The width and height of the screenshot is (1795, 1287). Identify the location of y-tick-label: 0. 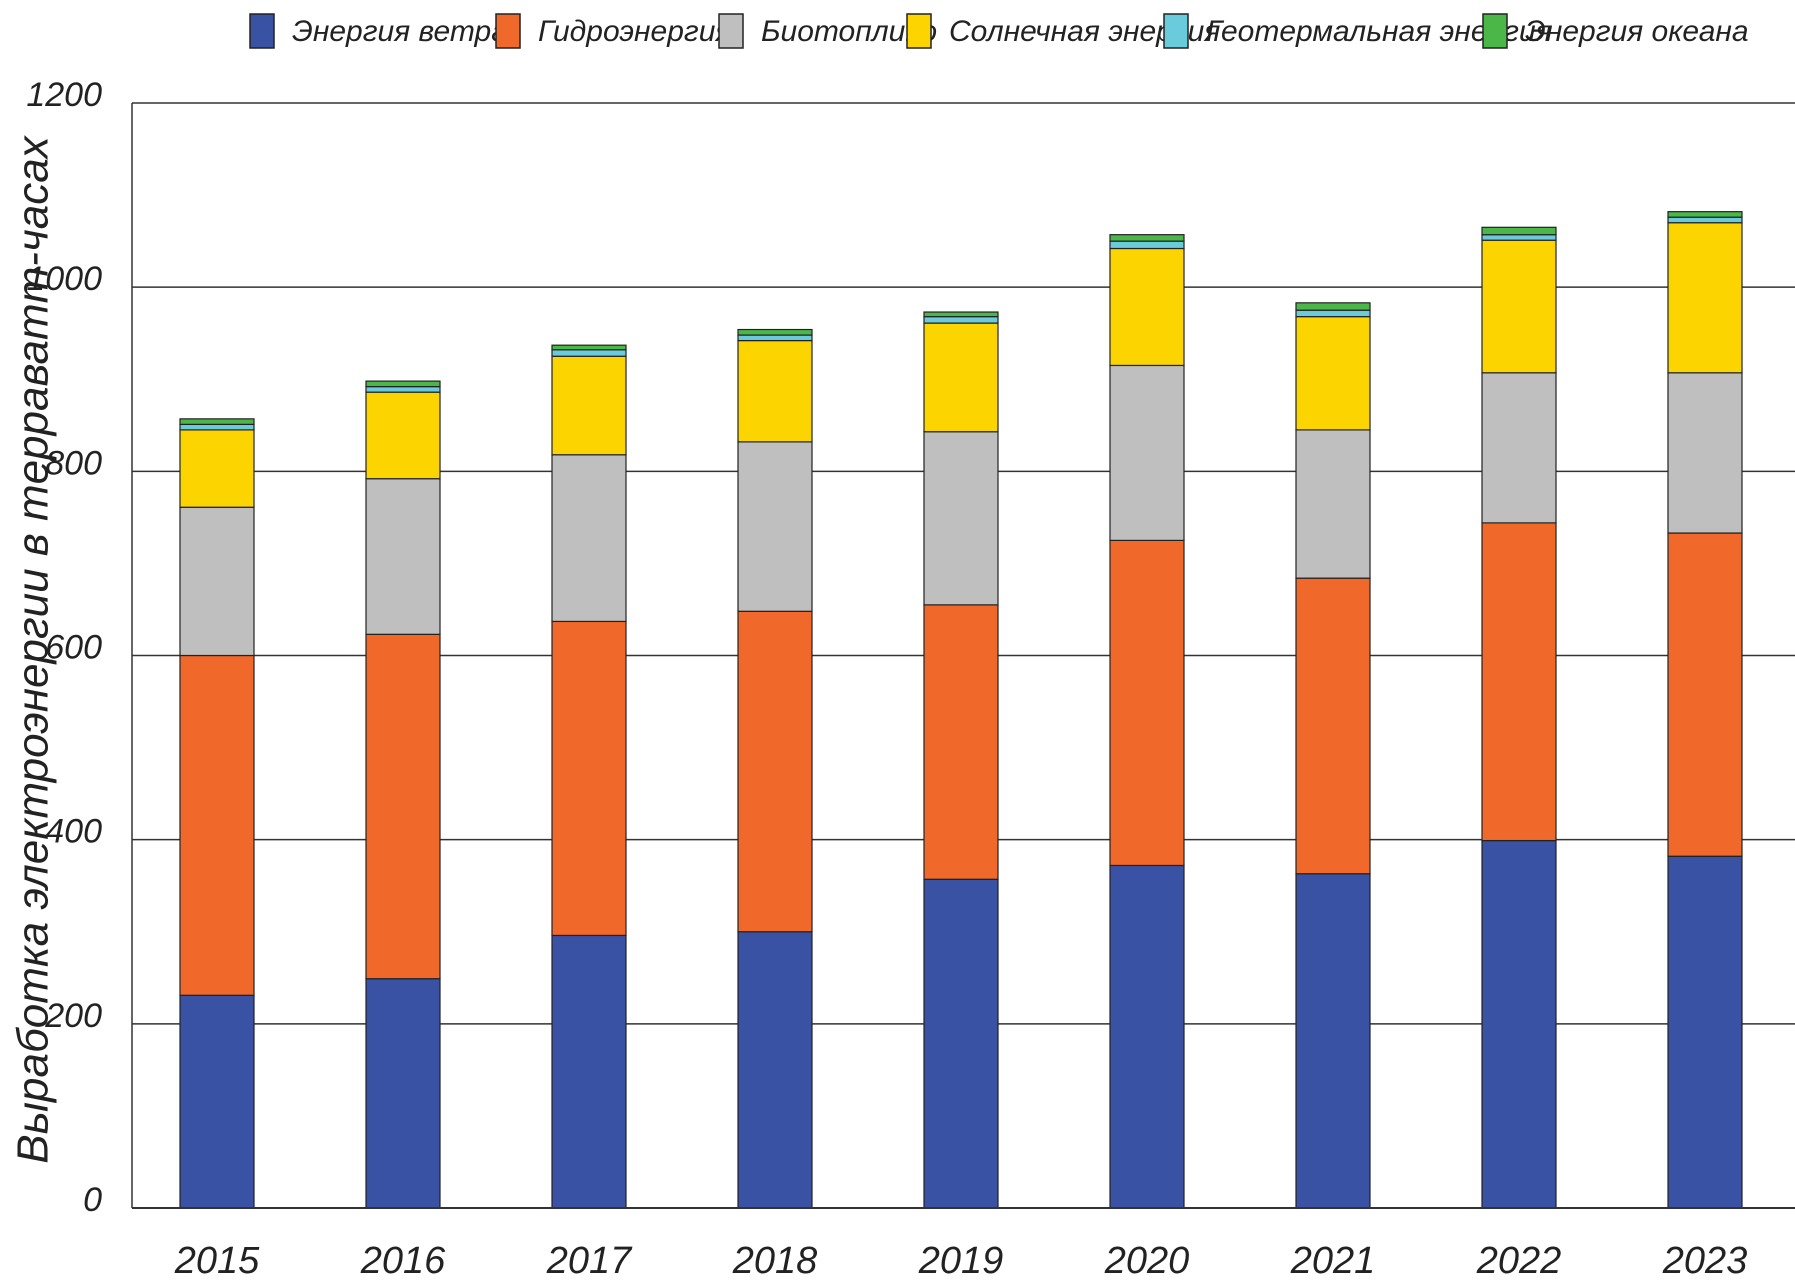
(92, 1200).